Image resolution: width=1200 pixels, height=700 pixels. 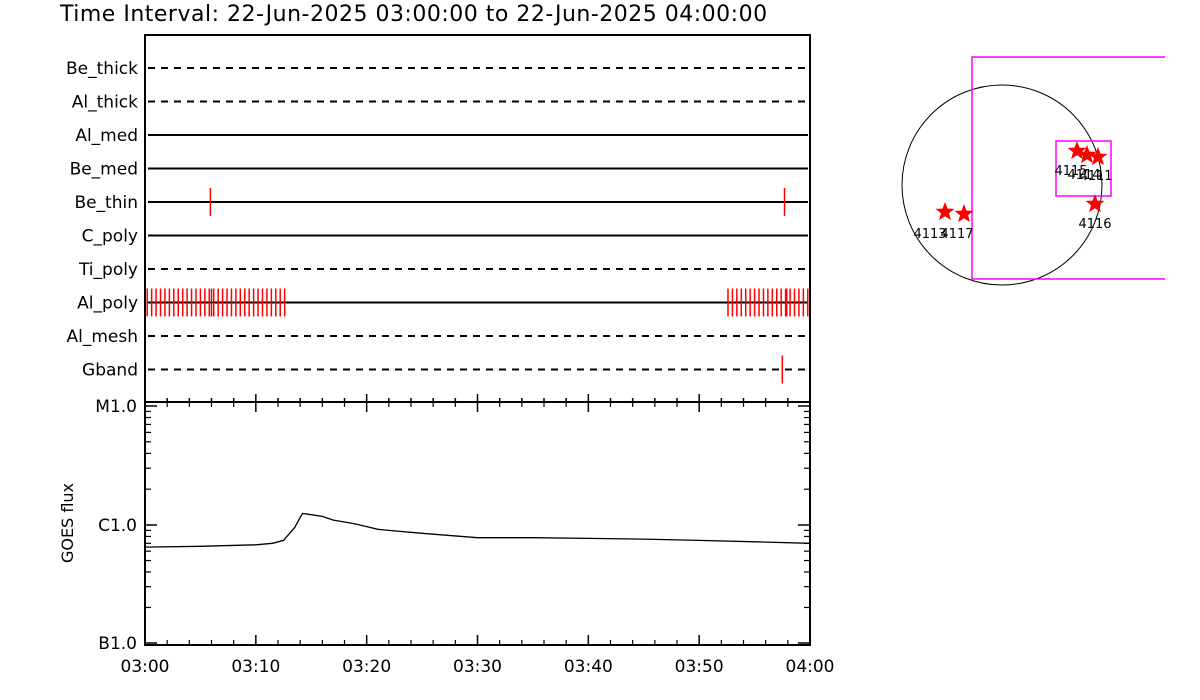 I want to click on fov-large, so click(x=1068, y=168).